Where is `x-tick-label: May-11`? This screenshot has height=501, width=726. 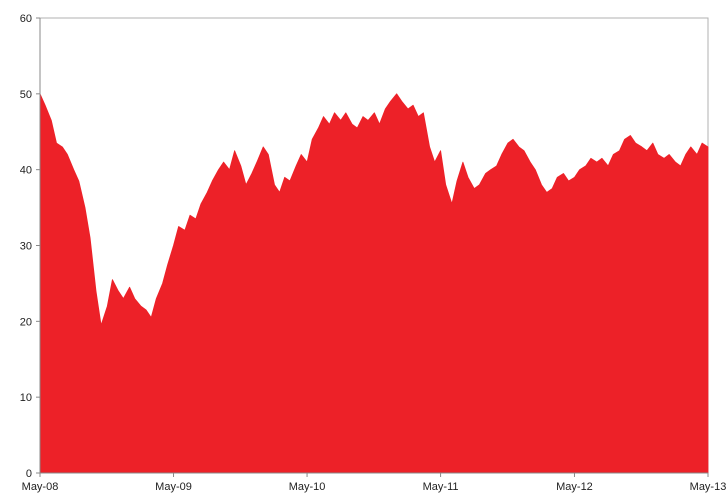 x-tick-label: May-11 is located at coordinates (441, 487).